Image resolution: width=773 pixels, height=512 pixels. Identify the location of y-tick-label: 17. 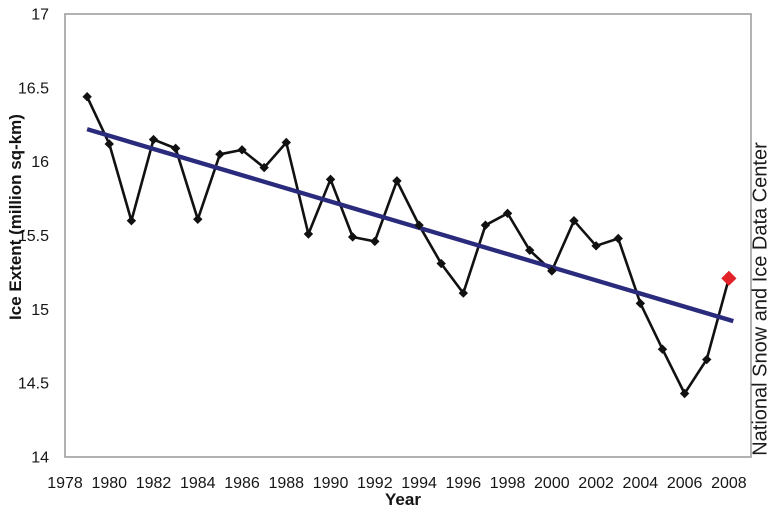
(40, 15).